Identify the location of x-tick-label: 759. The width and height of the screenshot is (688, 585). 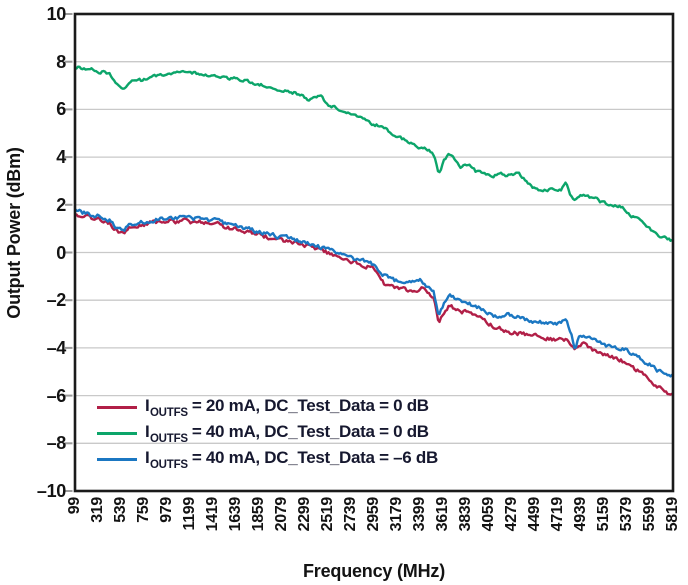
(143, 510).